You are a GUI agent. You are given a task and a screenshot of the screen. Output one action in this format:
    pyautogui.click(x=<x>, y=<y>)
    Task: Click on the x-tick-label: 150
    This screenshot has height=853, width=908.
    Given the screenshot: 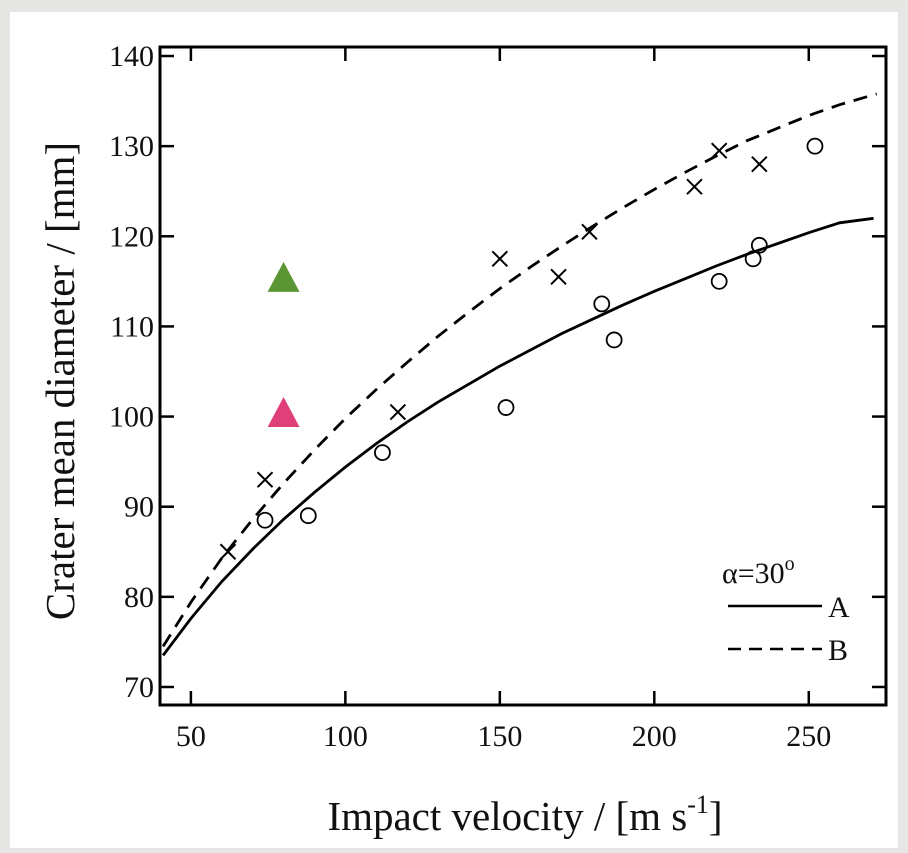 What is the action you would take?
    pyautogui.click(x=499, y=736)
    